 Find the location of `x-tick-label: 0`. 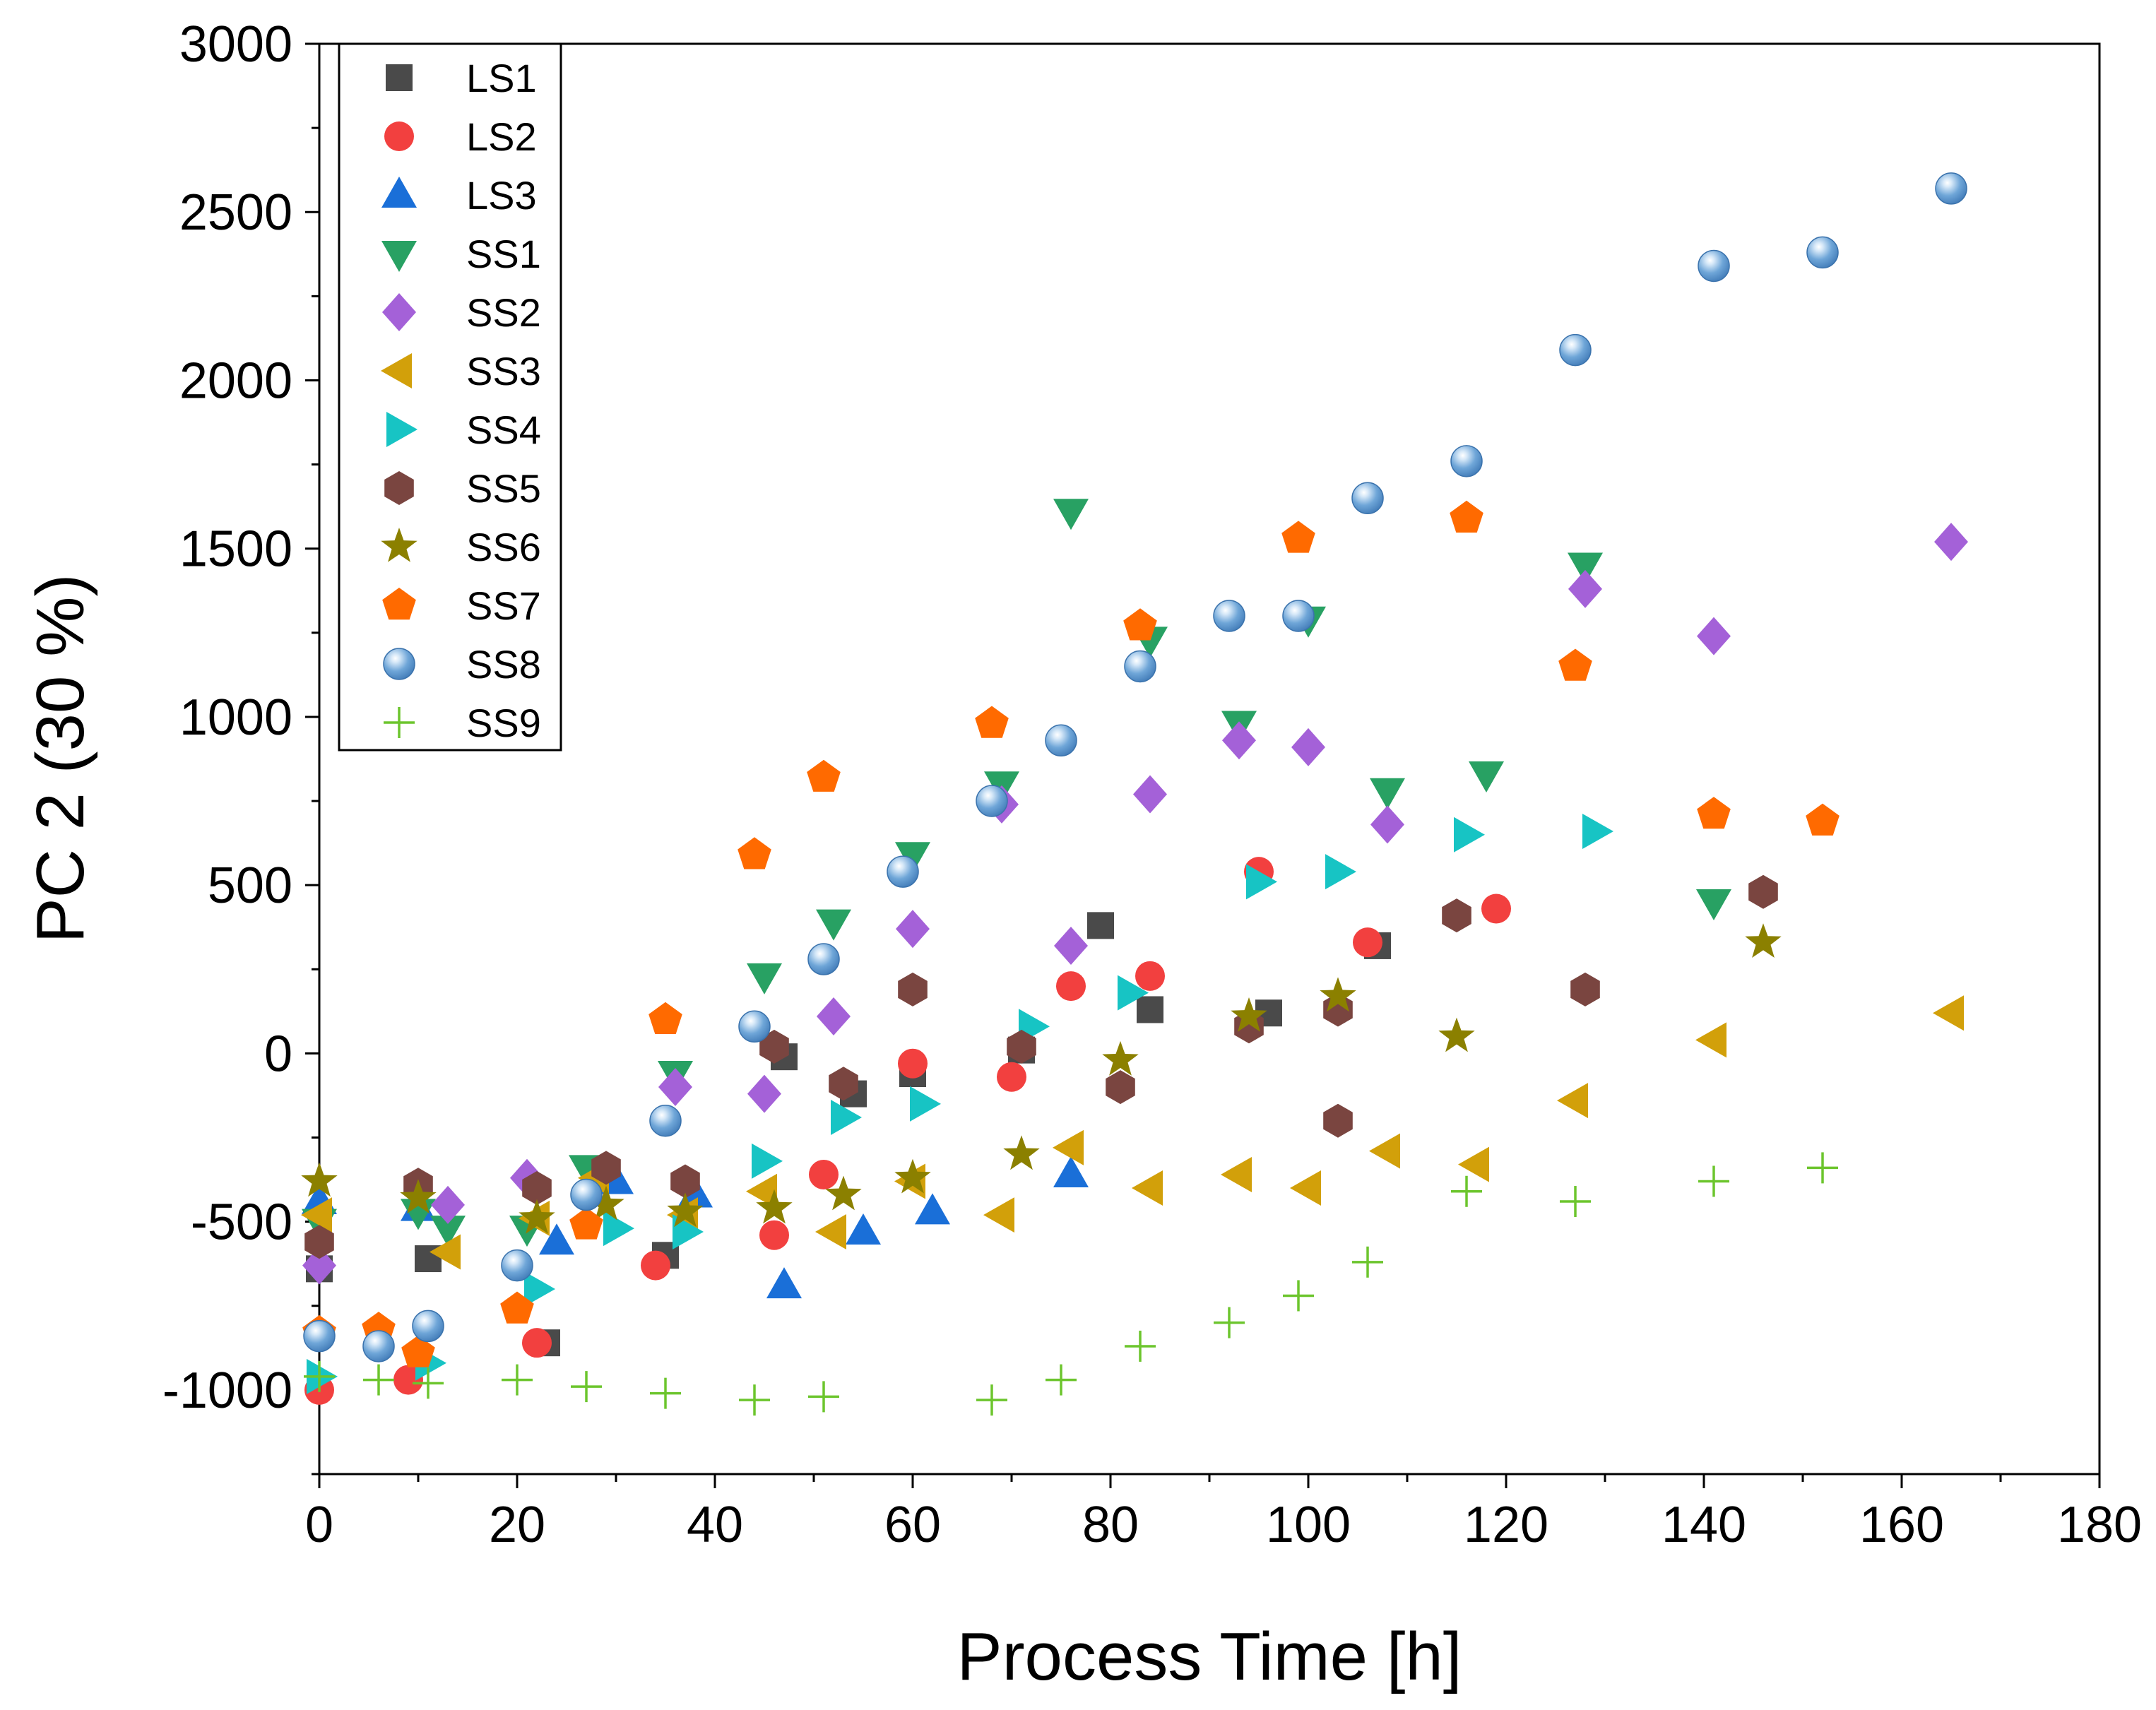

x-tick-label: 0 is located at coordinates (319, 1525).